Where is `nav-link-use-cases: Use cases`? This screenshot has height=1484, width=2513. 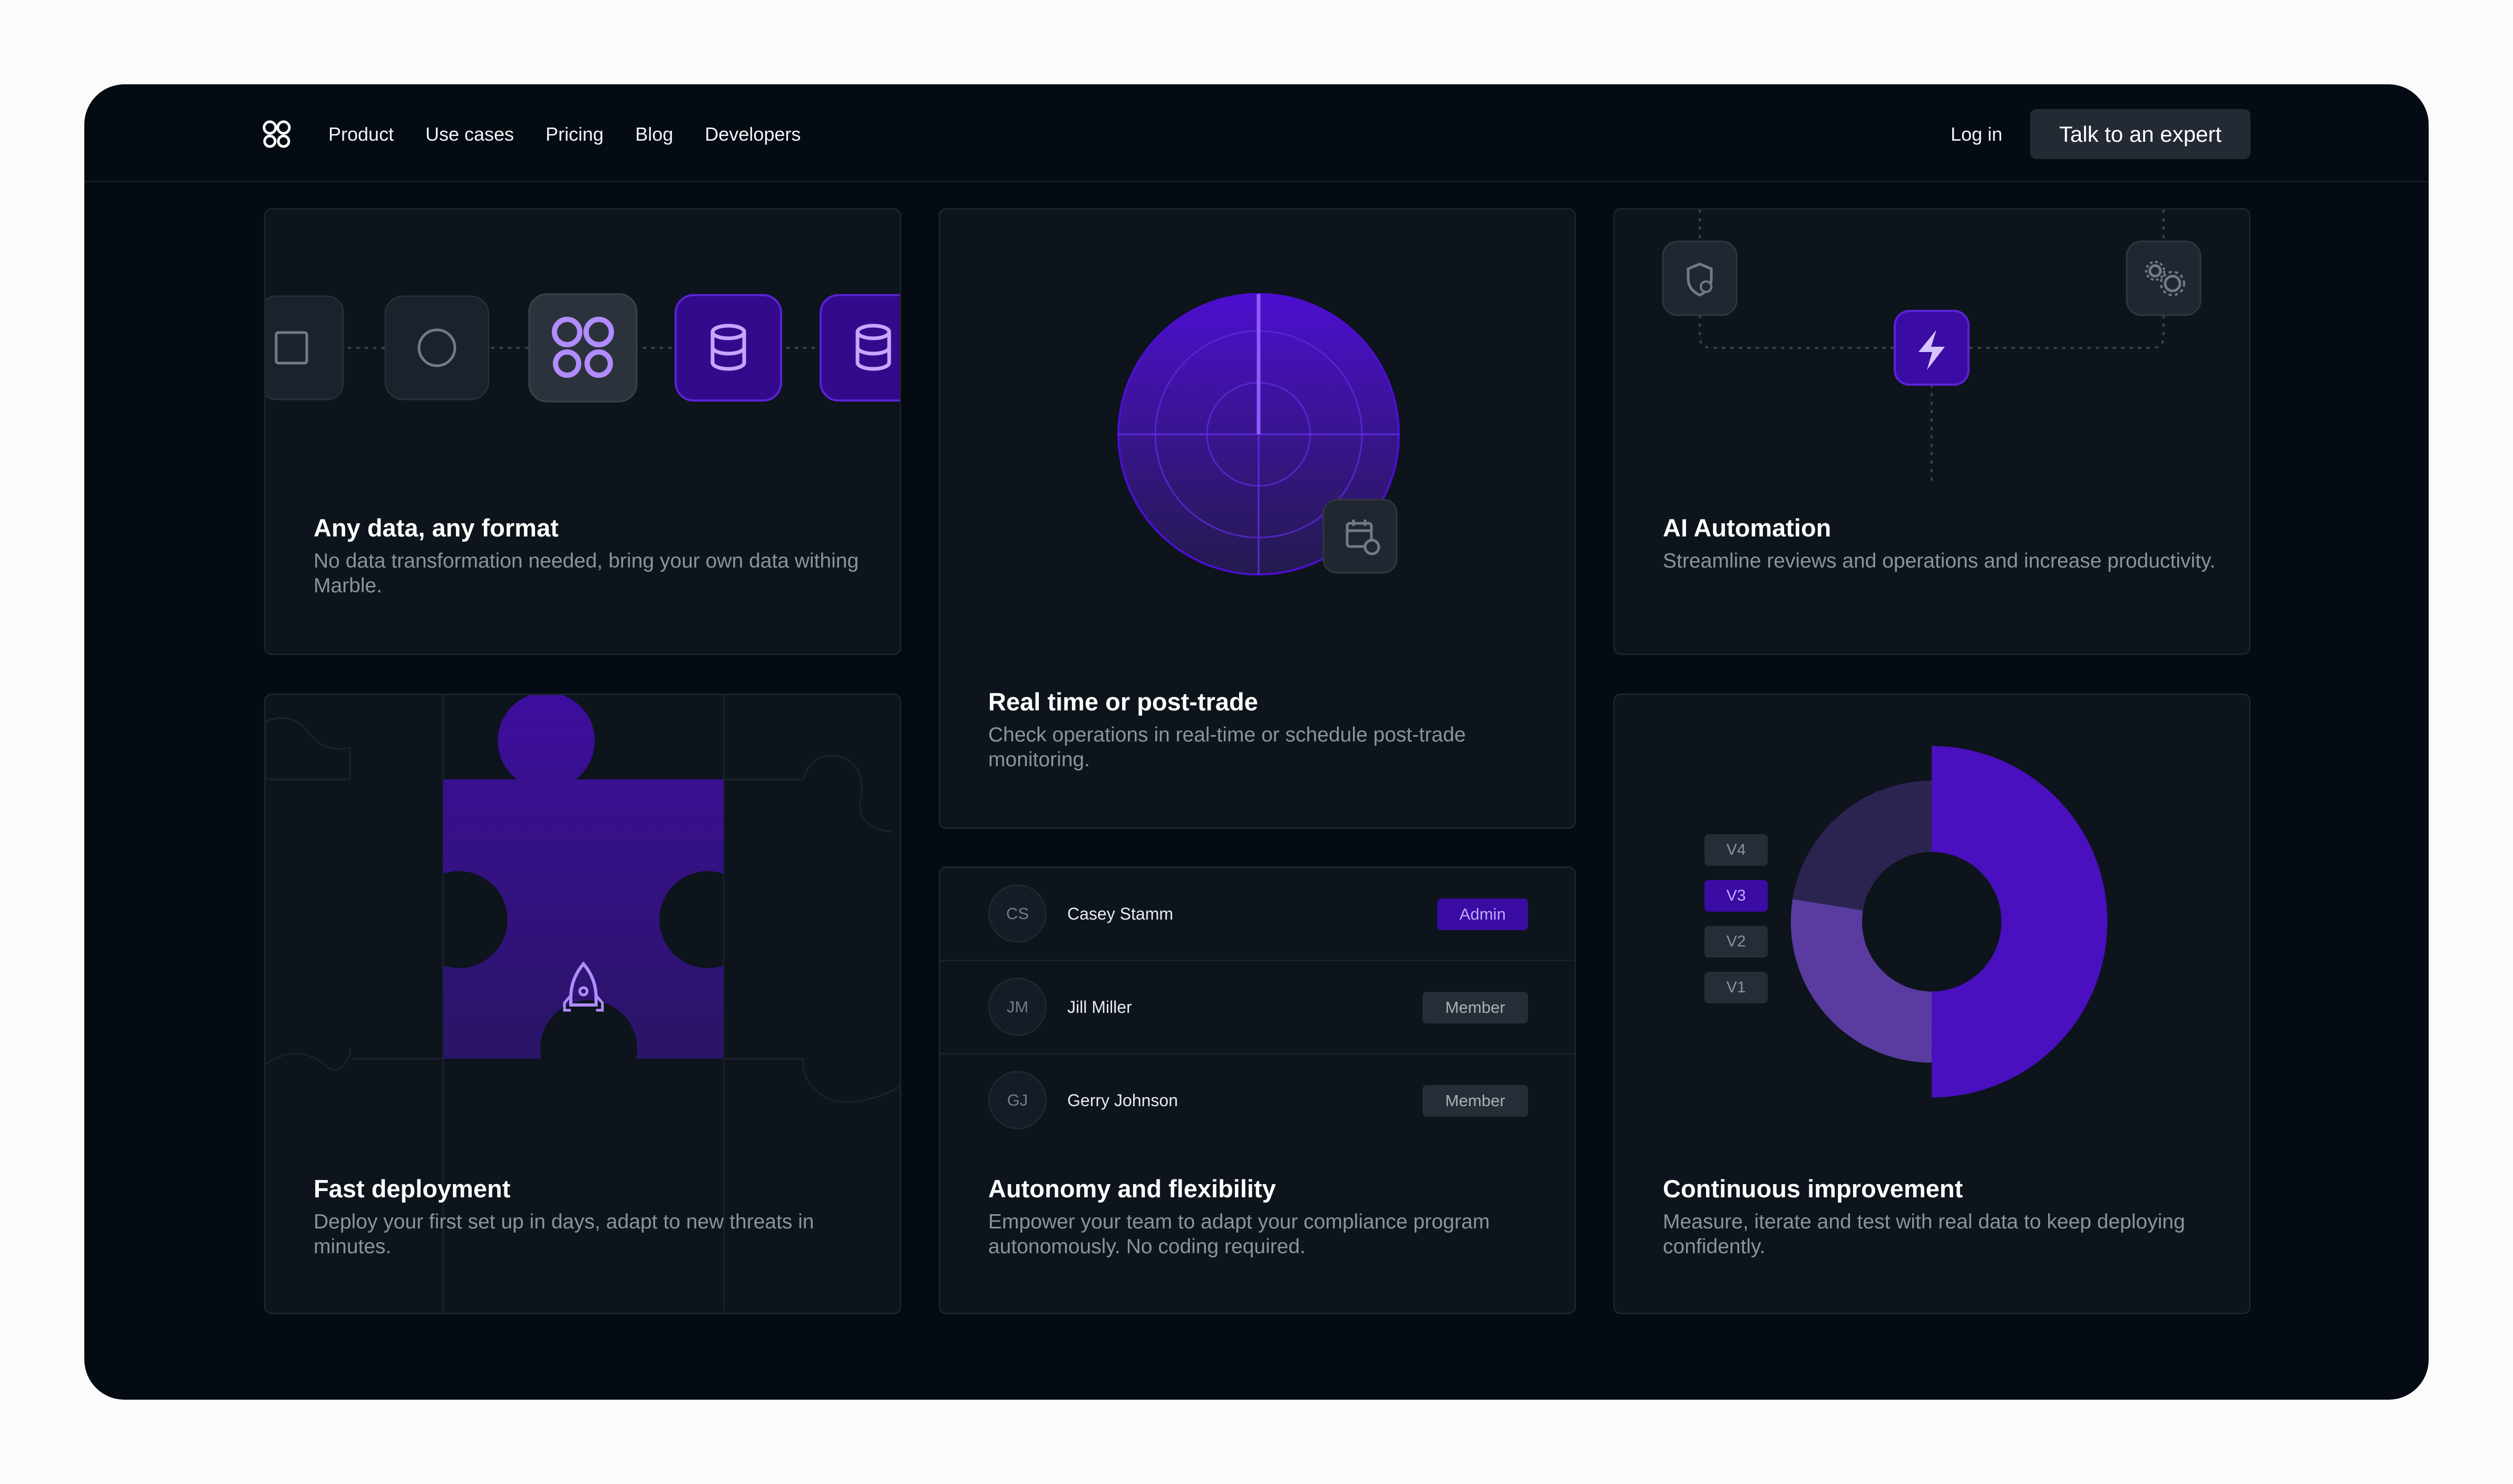 nav-link-use-cases: Use cases is located at coordinates (469, 134).